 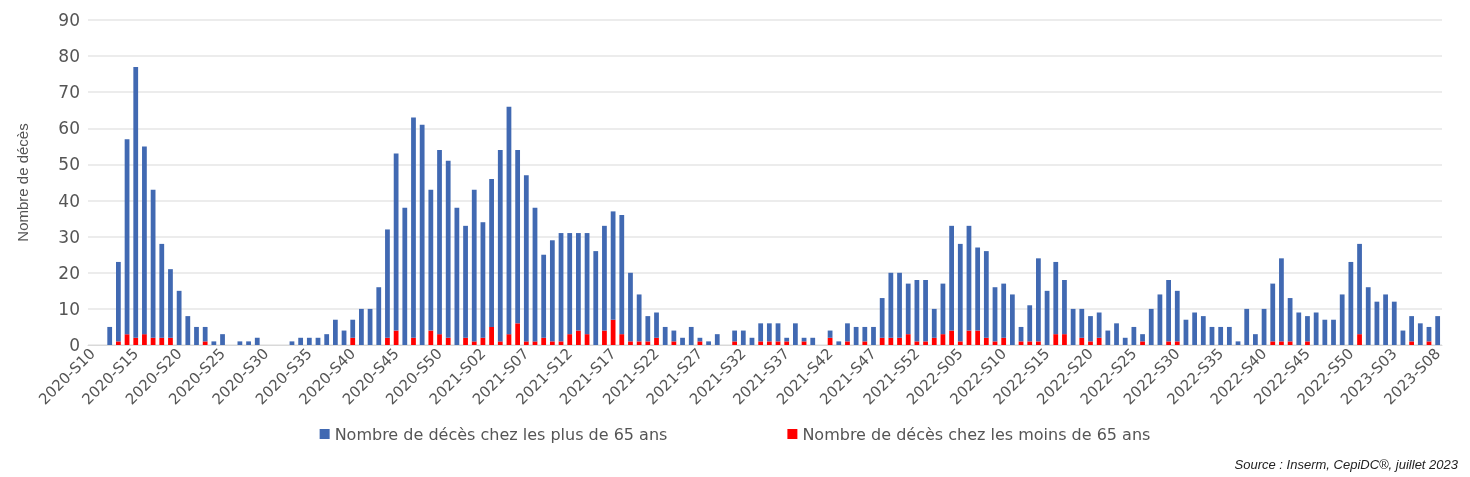 What do you see at coordinates (69, 56) in the screenshot?
I see `y-tick-label: 80` at bounding box center [69, 56].